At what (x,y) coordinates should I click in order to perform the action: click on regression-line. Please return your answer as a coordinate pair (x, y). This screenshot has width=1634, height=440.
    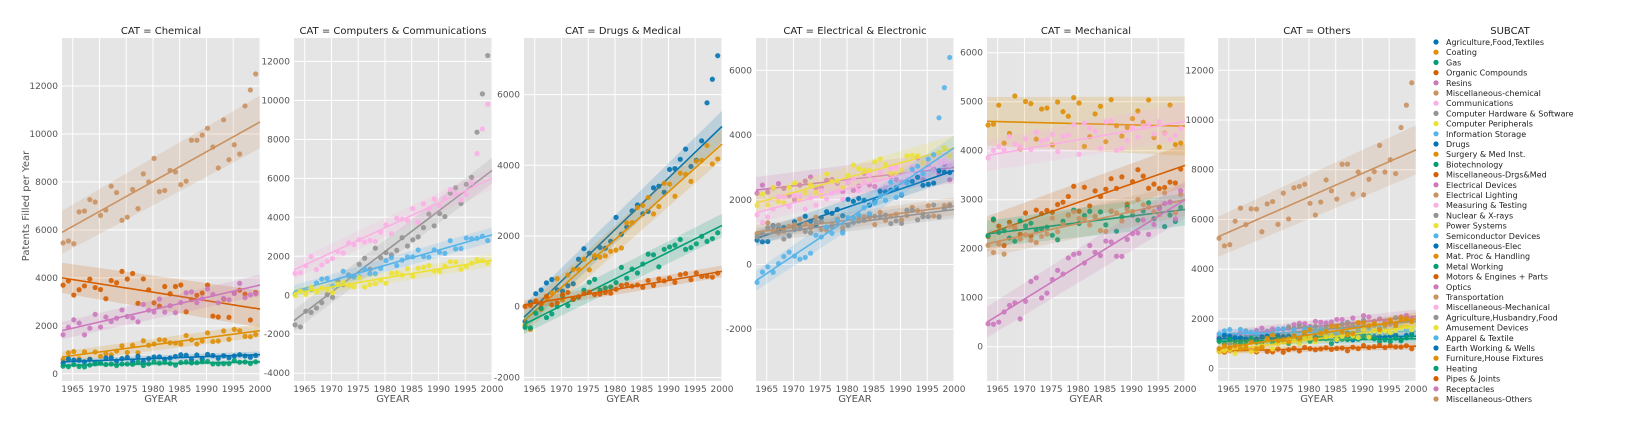
    Looking at the image, I should click on (1317, 193).